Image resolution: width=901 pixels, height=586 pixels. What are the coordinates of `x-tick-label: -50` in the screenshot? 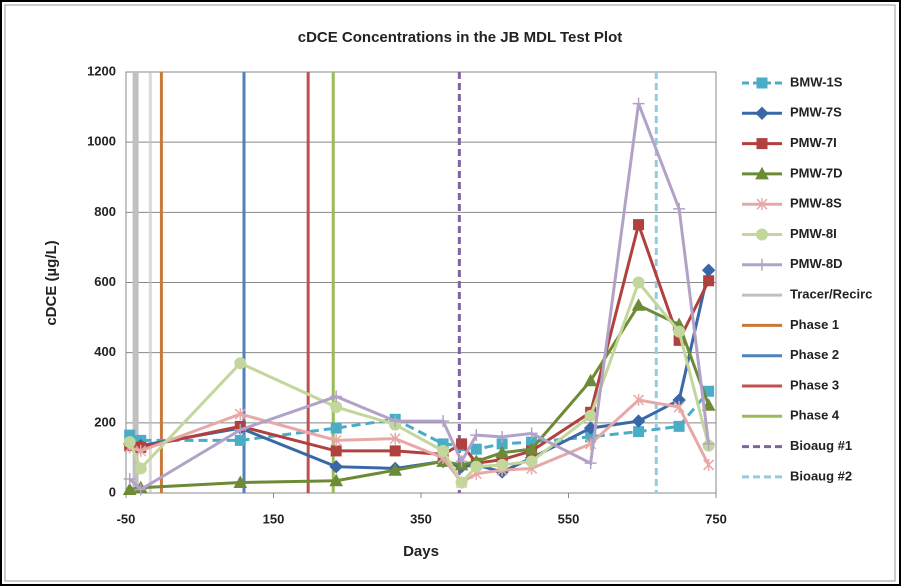 It's located at (126, 518).